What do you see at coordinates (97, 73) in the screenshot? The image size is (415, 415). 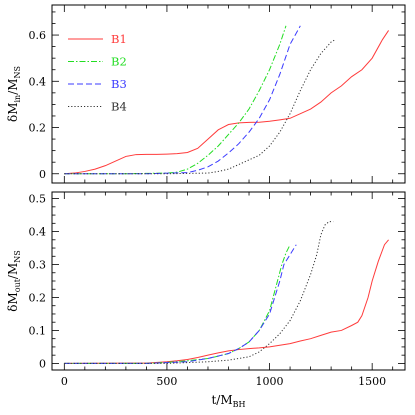 I see `legend: B1 B2 B3 B4` at bounding box center [97, 73].